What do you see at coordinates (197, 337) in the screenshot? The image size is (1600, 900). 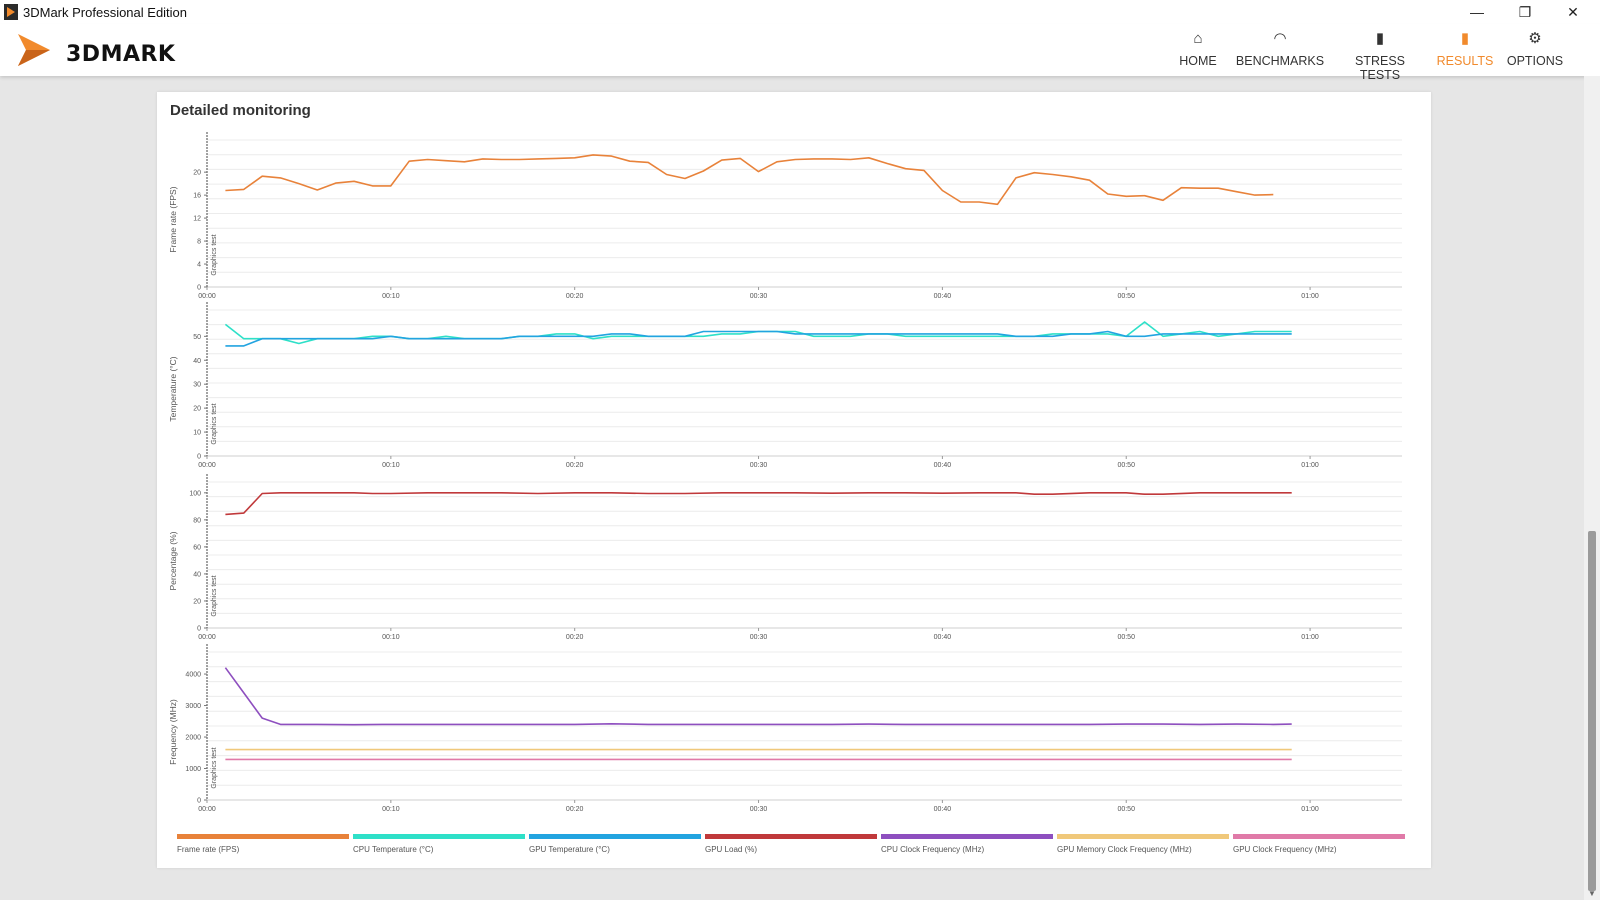 I see `y-tick-label: 50` at bounding box center [197, 337].